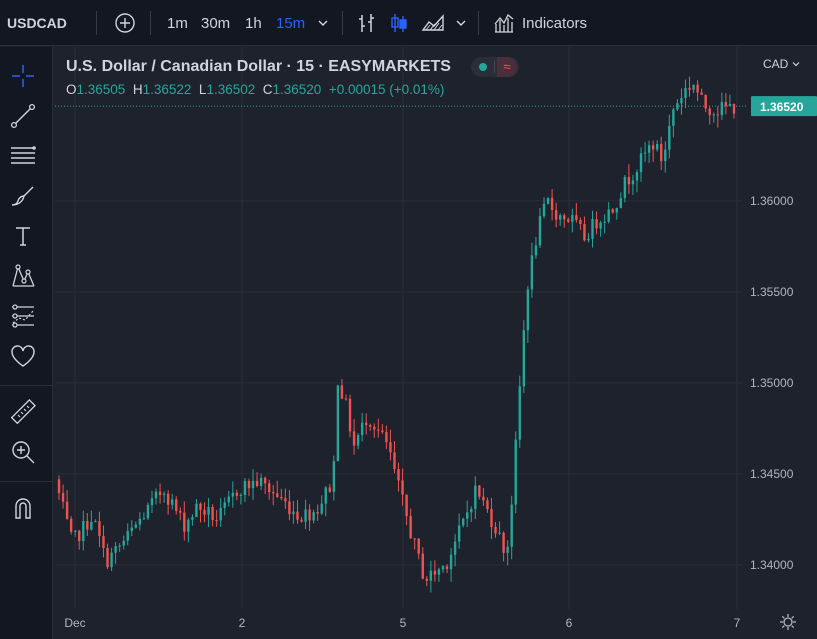  I want to click on magnet-icon, so click(23, 508).